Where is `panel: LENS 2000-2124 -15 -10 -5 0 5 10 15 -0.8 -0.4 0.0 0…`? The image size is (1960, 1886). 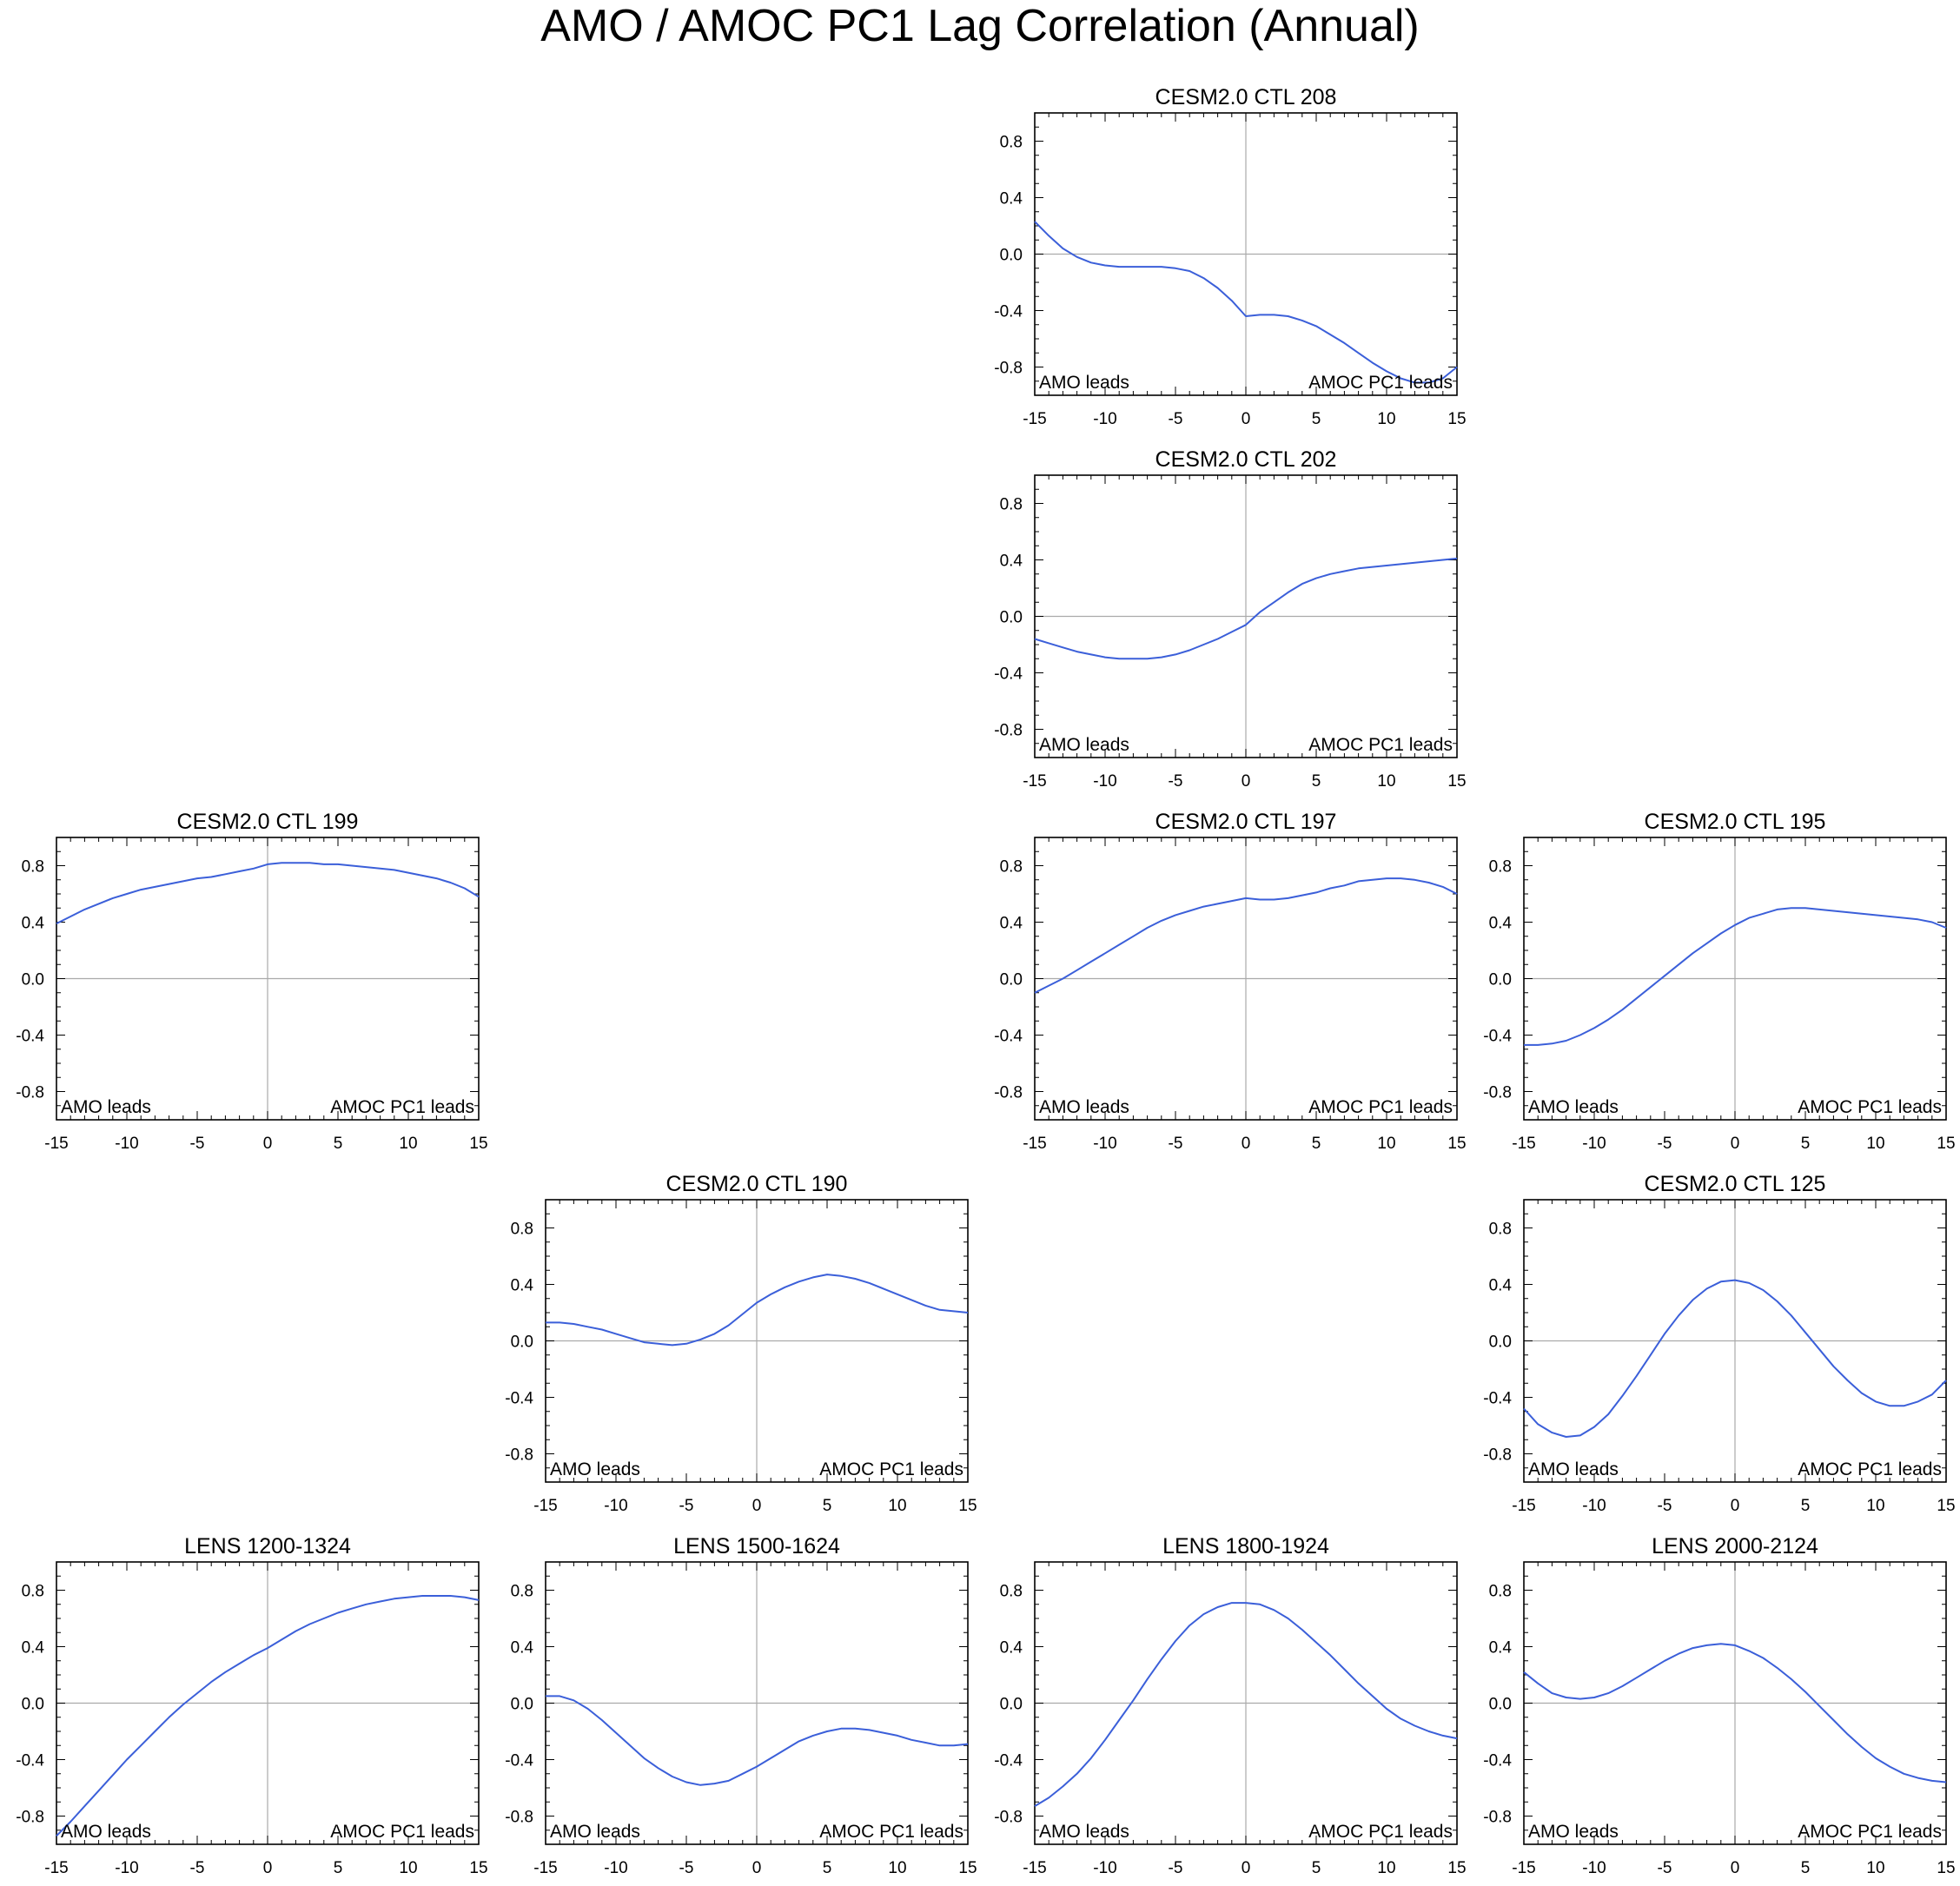 panel: LENS 2000-2124 -15 -10 -5 0 5 10 15 -0.8 -0.4 0.0 0… is located at coordinates (1719, 1705).